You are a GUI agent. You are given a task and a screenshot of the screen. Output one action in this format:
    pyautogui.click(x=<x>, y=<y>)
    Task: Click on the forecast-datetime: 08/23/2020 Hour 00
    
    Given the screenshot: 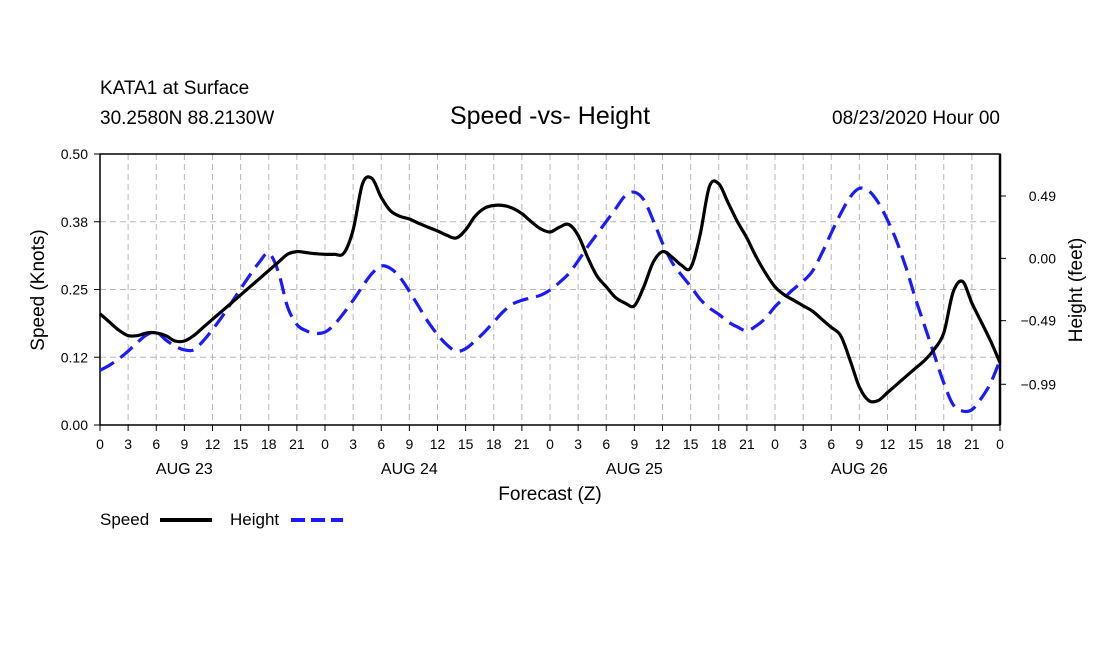 What is the action you would take?
    pyautogui.click(x=916, y=118)
    